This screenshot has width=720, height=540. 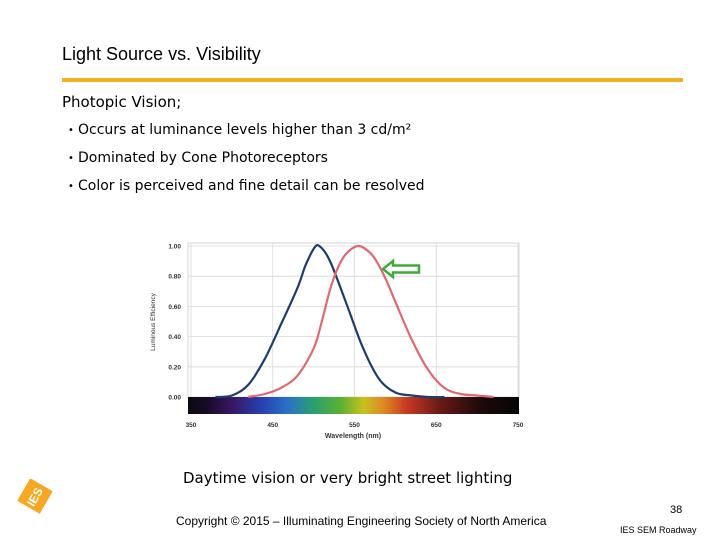 What do you see at coordinates (174, 277) in the screenshot?
I see `y-tick-label: 0.80` at bounding box center [174, 277].